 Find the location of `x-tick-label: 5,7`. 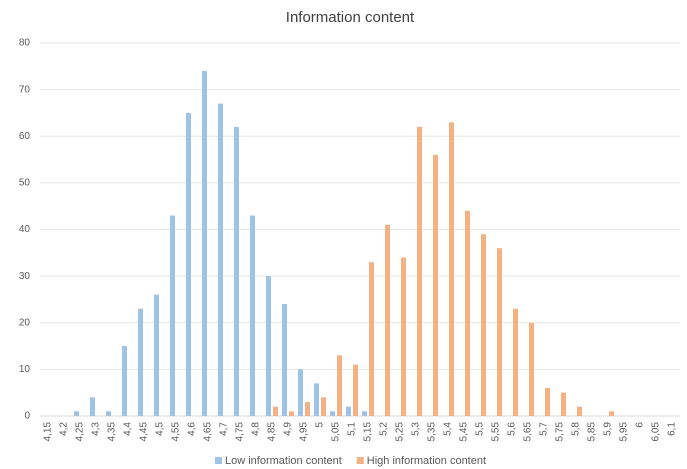

x-tick-label: 5,7 is located at coordinates (544, 429).